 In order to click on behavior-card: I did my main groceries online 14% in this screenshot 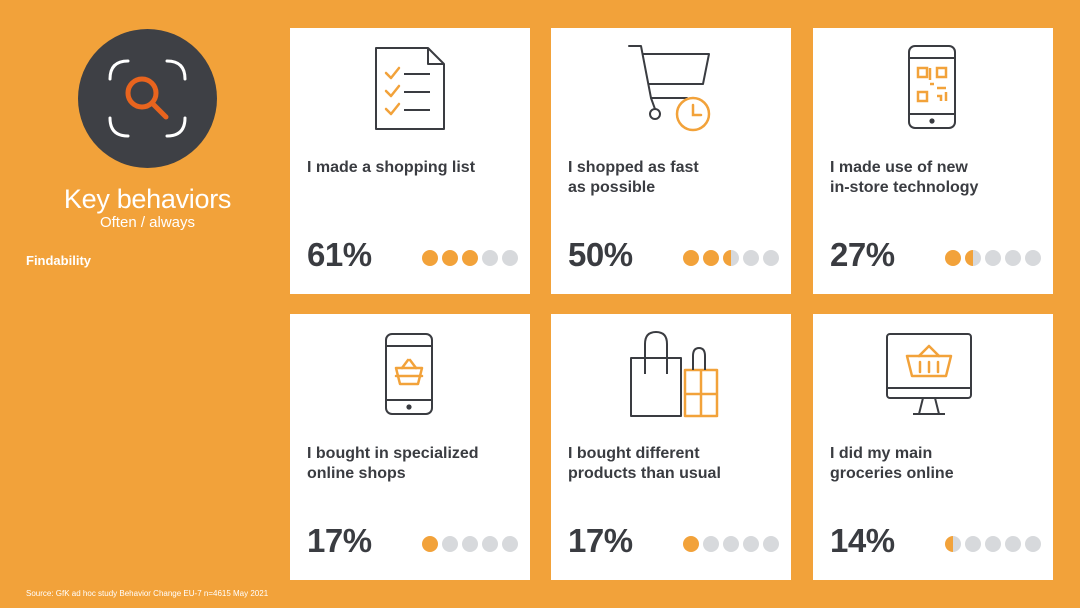, I will do `click(933, 447)`.